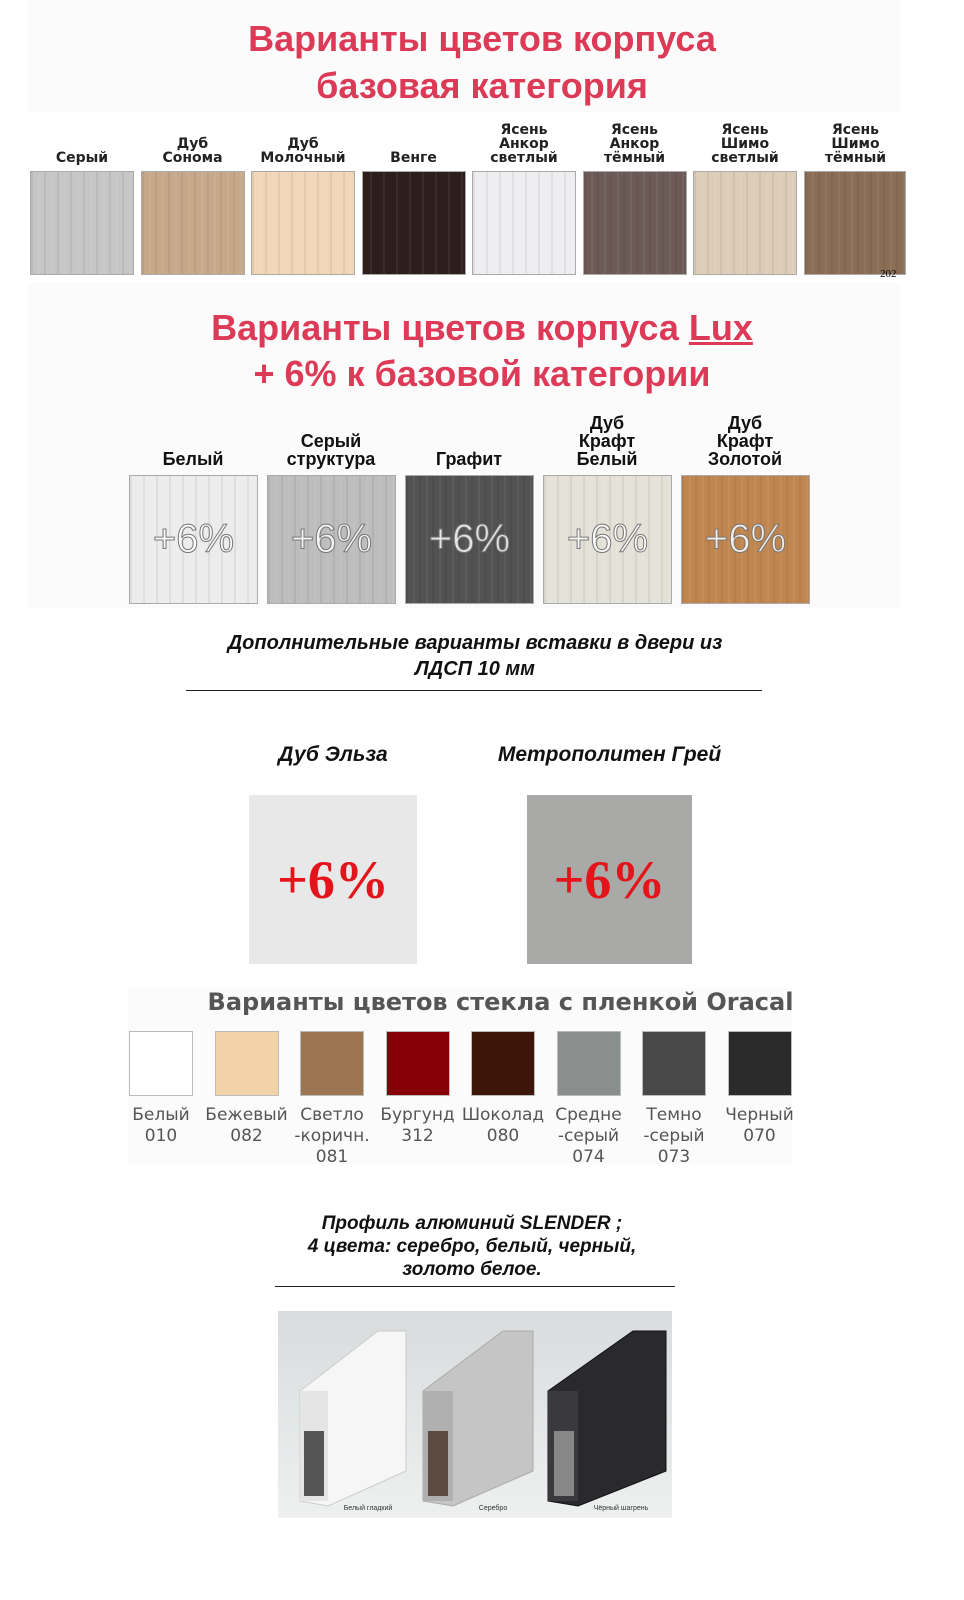 The height and width of the screenshot is (1600, 964). I want to click on insert-label: Дуб Эльза, so click(333, 754).